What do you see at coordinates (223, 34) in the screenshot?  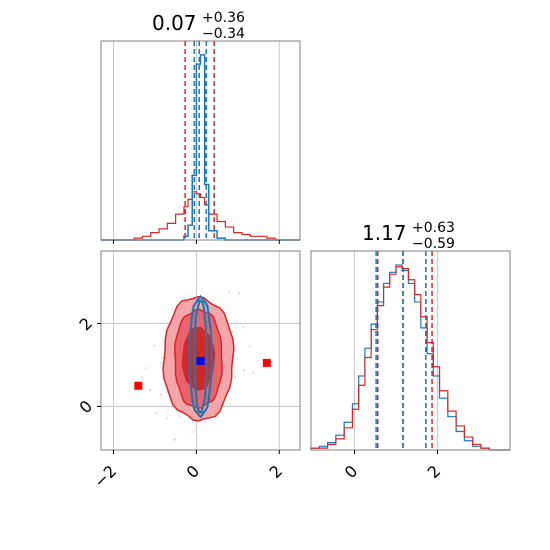 I see `param1-title-minus: −0.34` at bounding box center [223, 34].